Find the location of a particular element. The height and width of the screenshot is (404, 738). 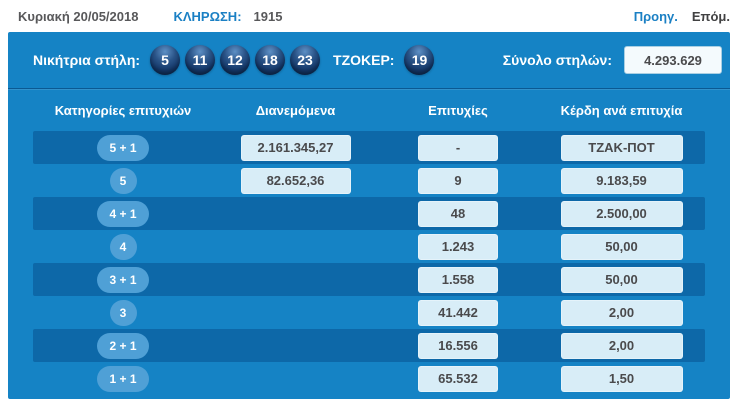

table-row: 5 82.652,36 9 9.183,59 is located at coordinates (369, 180).